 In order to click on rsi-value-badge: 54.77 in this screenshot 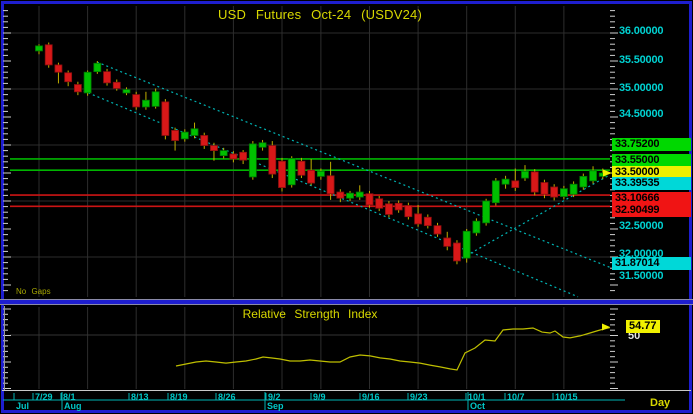, I will do `click(643, 326)`.